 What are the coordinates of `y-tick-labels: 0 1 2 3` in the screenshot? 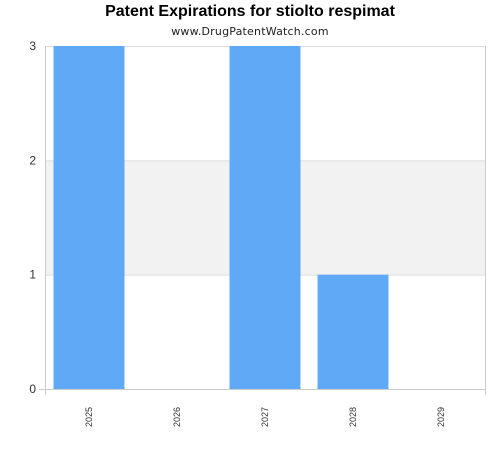 It's located at (32, 217).